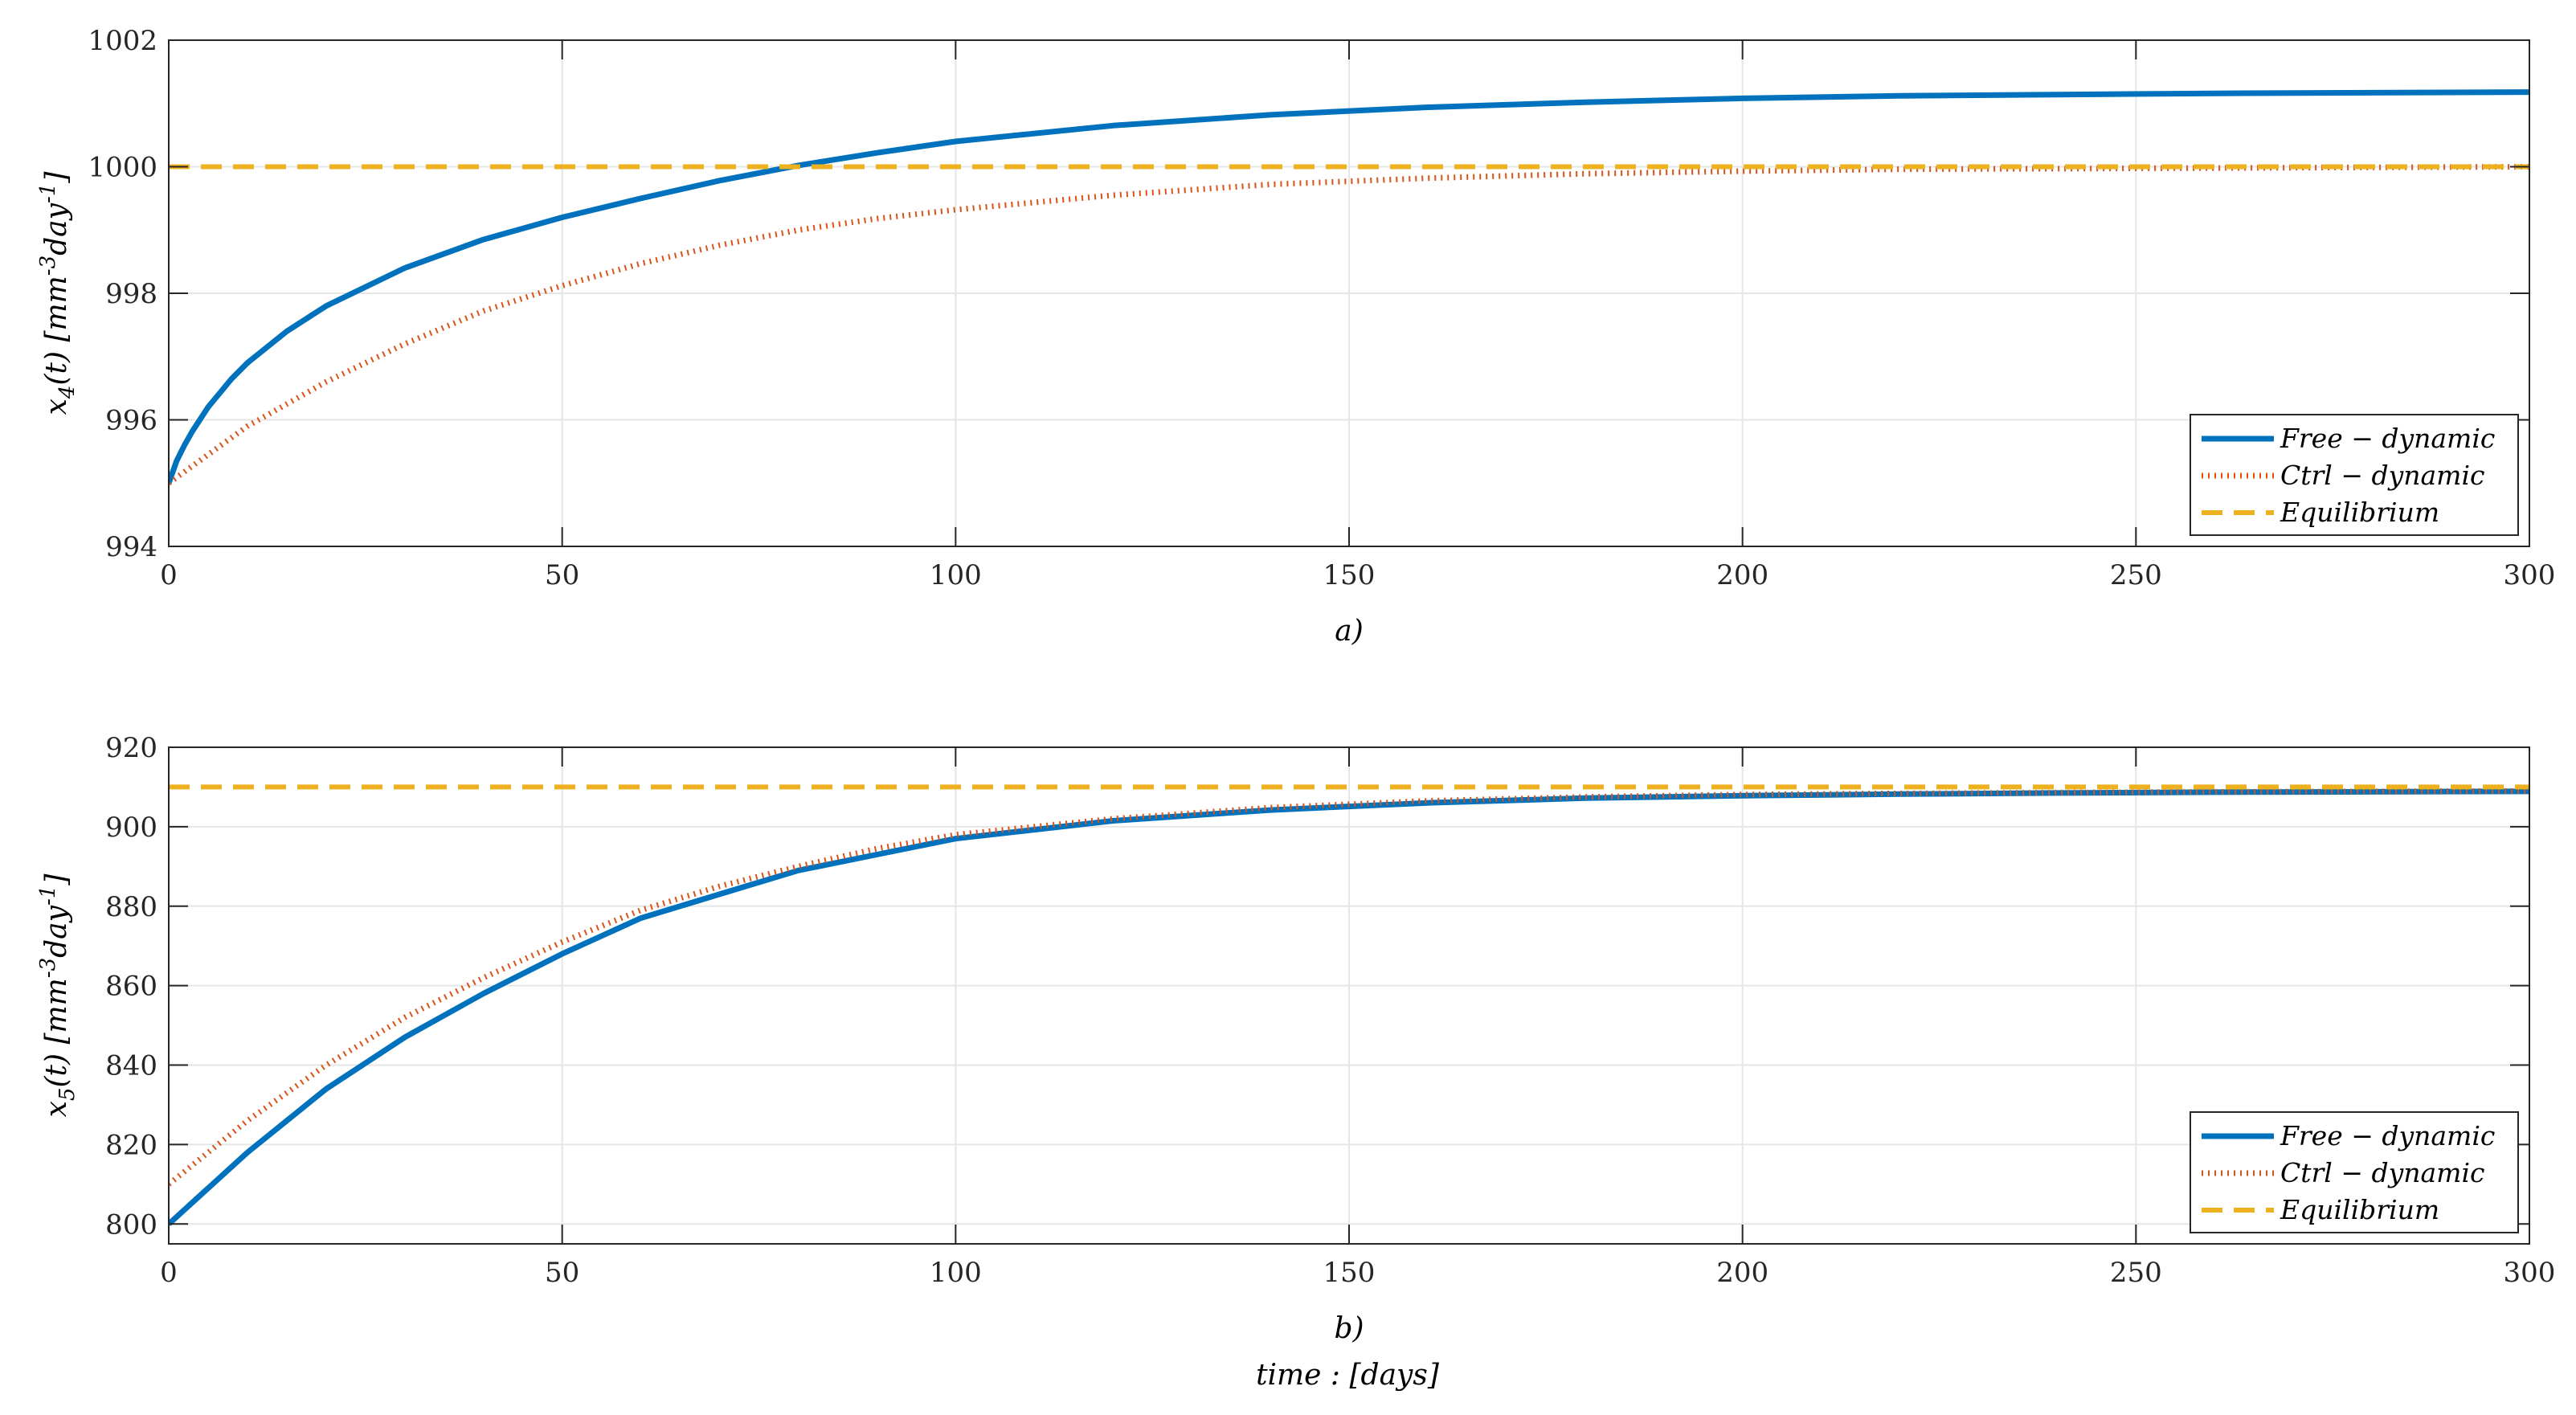 This screenshot has height=1415, width=2576. I want to click on y-tick-label: 900, so click(131, 828).